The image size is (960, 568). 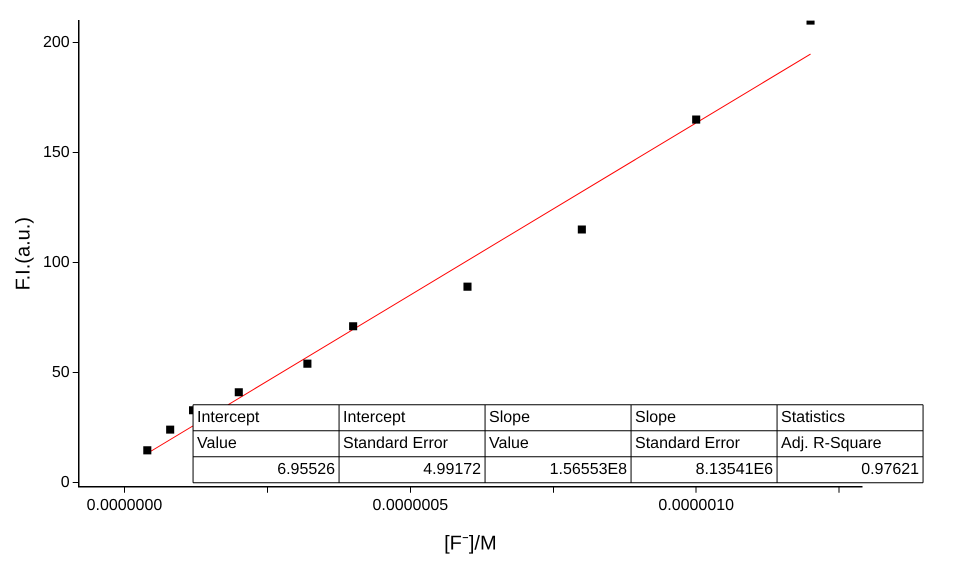 What do you see at coordinates (124, 505) in the screenshot?
I see `x-tick-label: 0.0000000` at bounding box center [124, 505].